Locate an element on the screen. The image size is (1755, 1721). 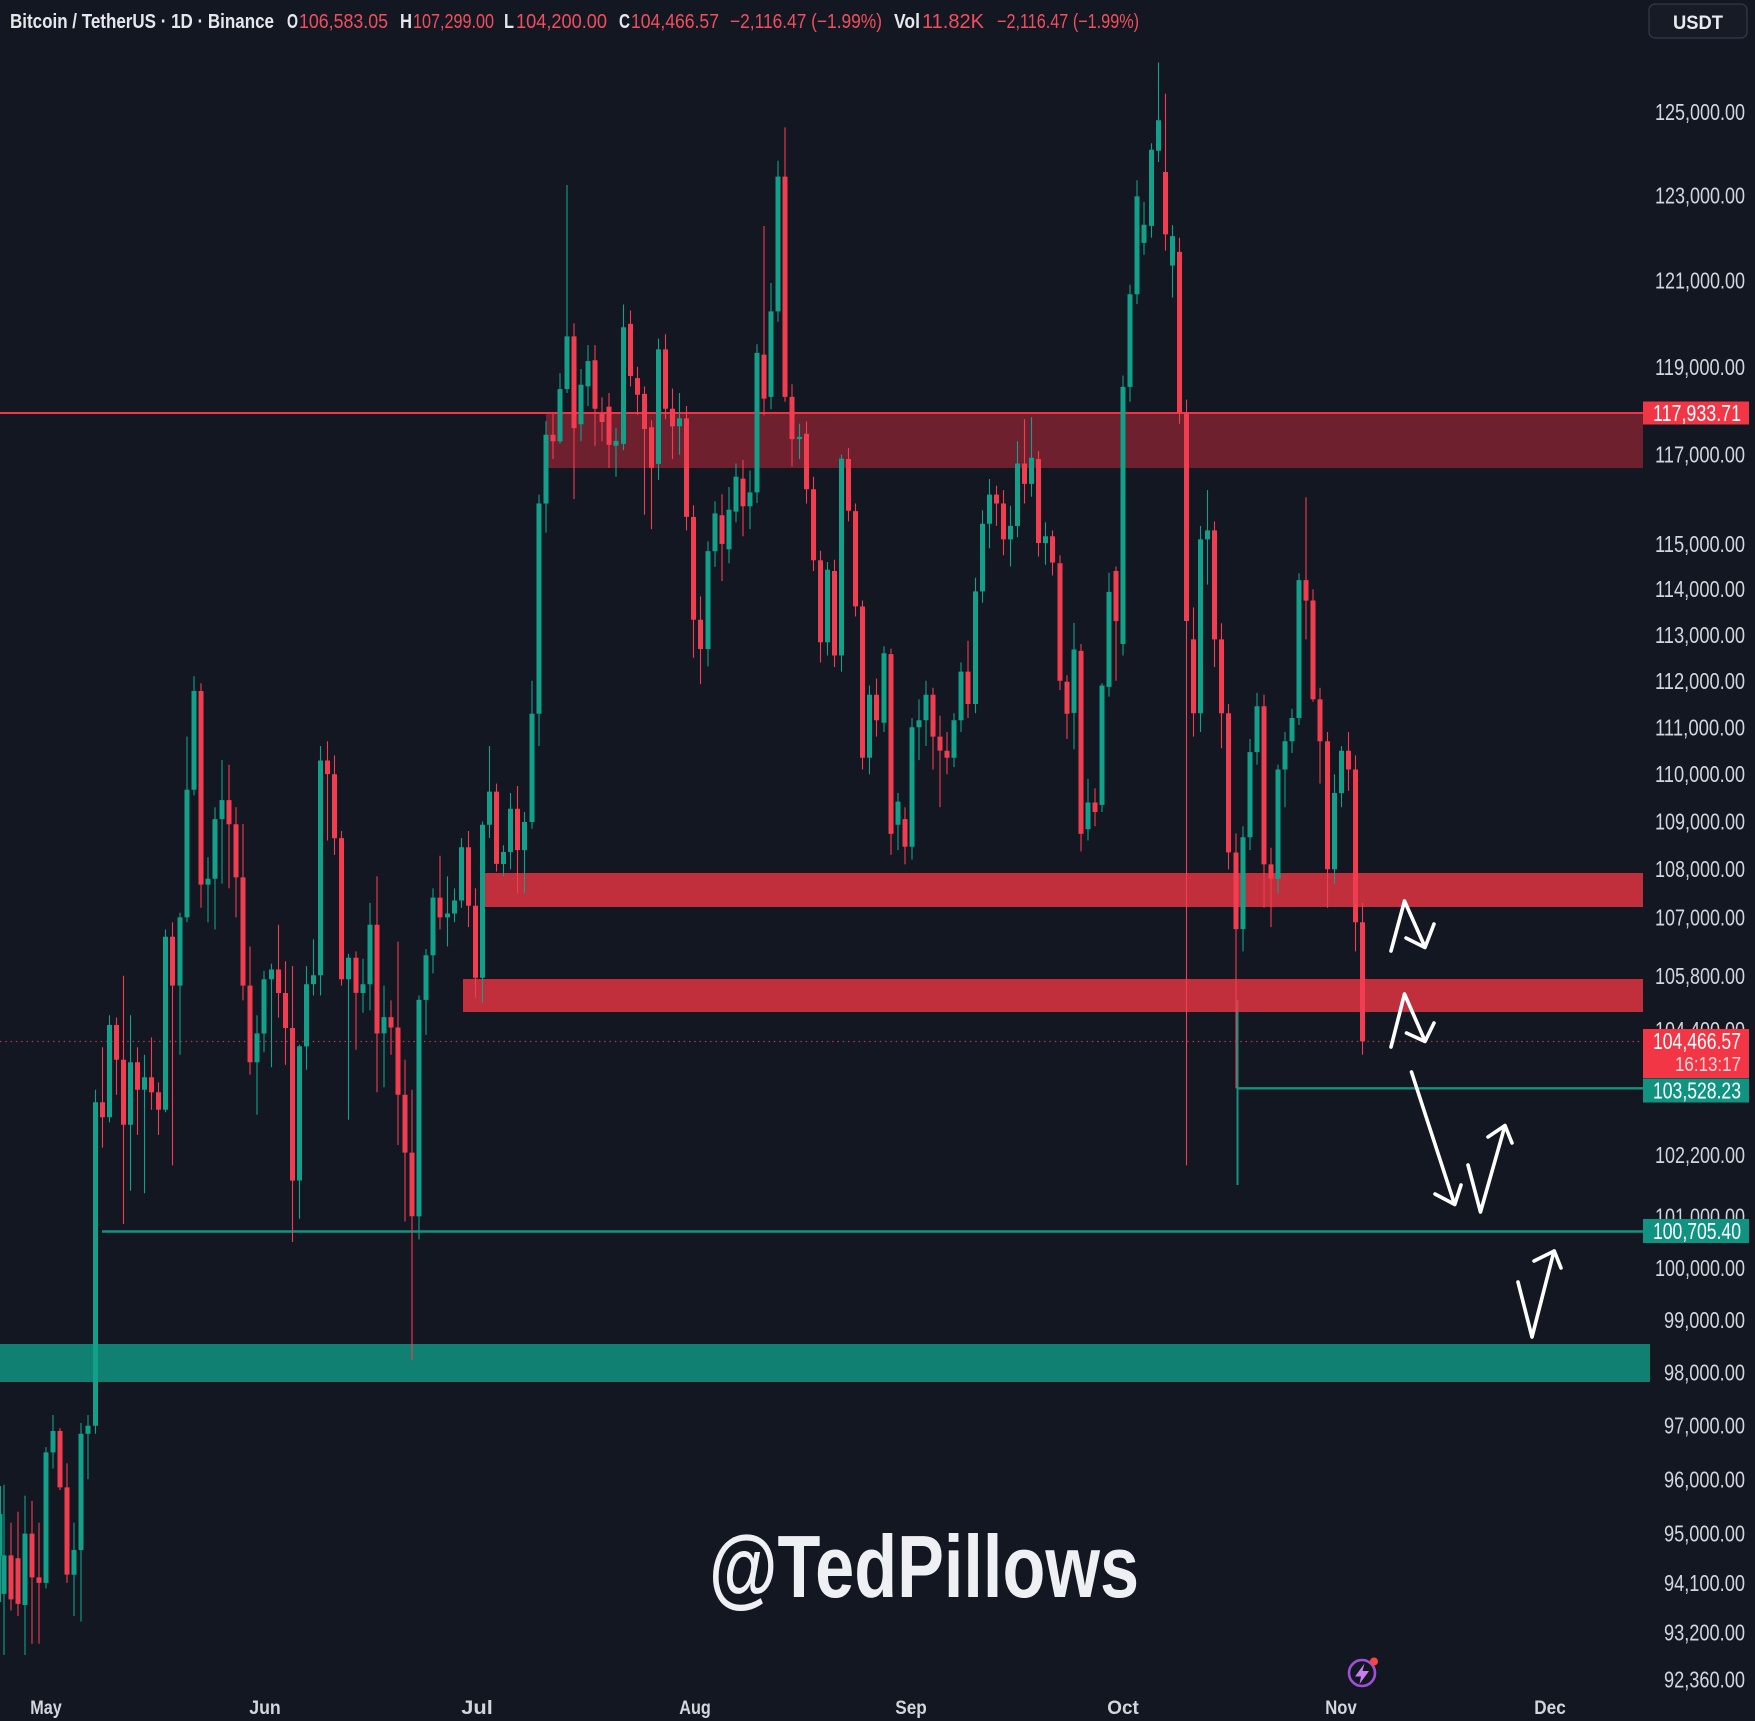
svg-text: 107,000.00 is located at coordinates (1700, 917).